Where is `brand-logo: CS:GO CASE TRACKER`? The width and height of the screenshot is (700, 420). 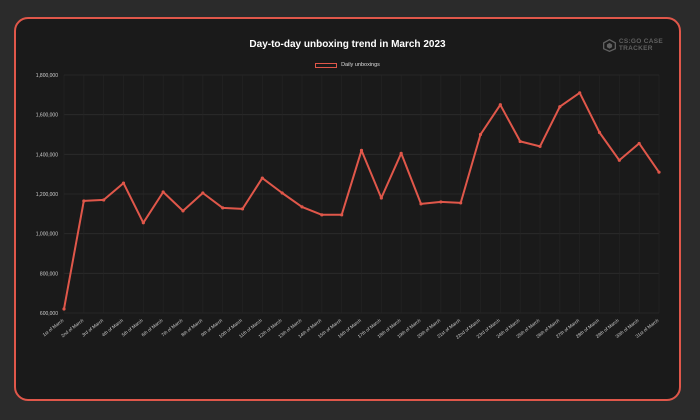
brand-logo: CS:GO CASE TRACKER is located at coordinates (632, 45).